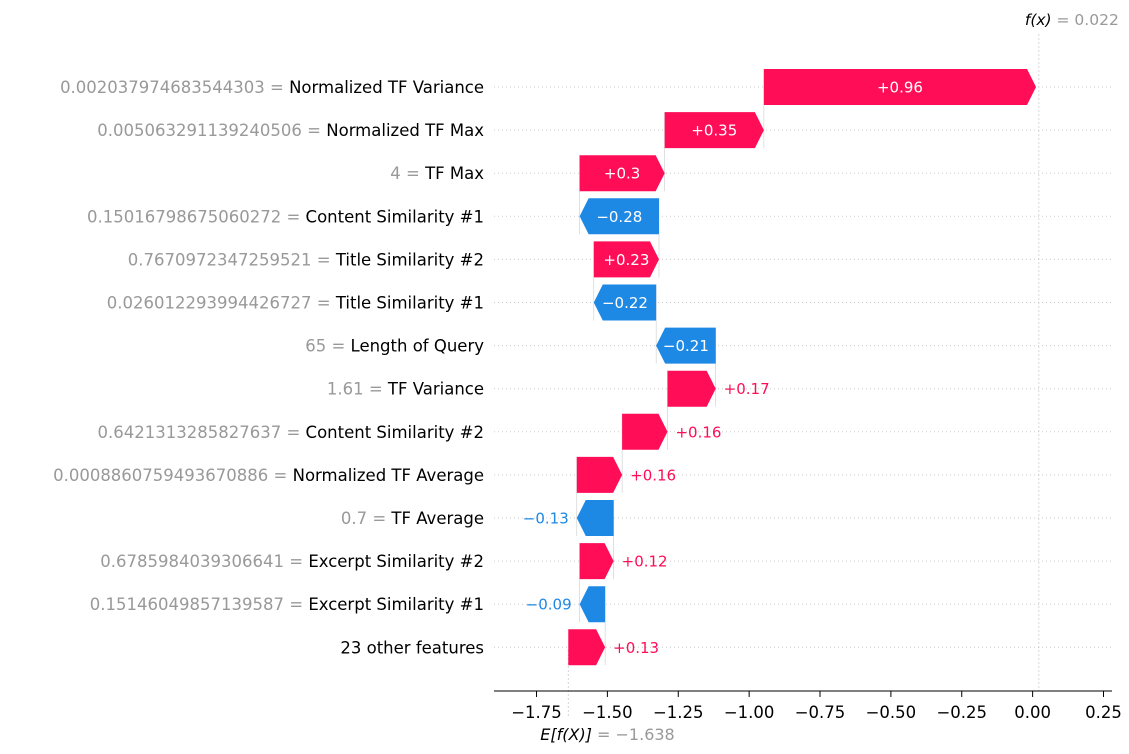 The image size is (1129, 754). What do you see at coordinates (636, 734) in the screenshot?
I see `ex-value: = −1.638` at bounding box center [636, 734].